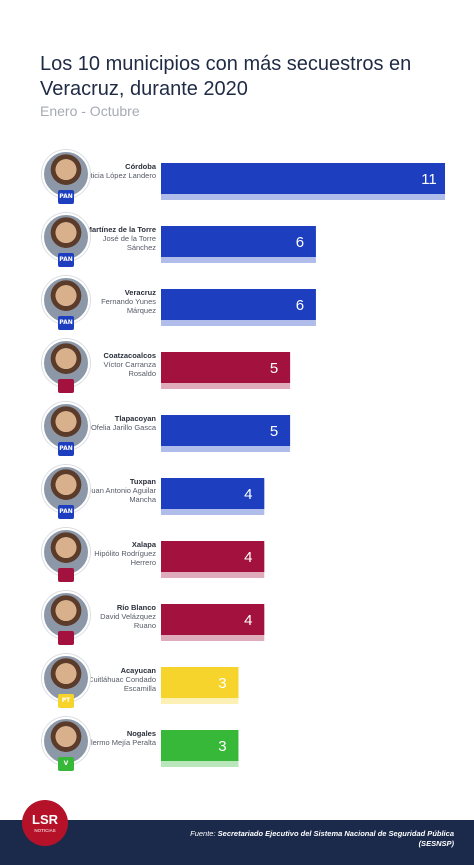  What do you see at coordinates (213, 619) in the screenshot?
I see `bar-río-blanco` at bounding box center [213, 619].